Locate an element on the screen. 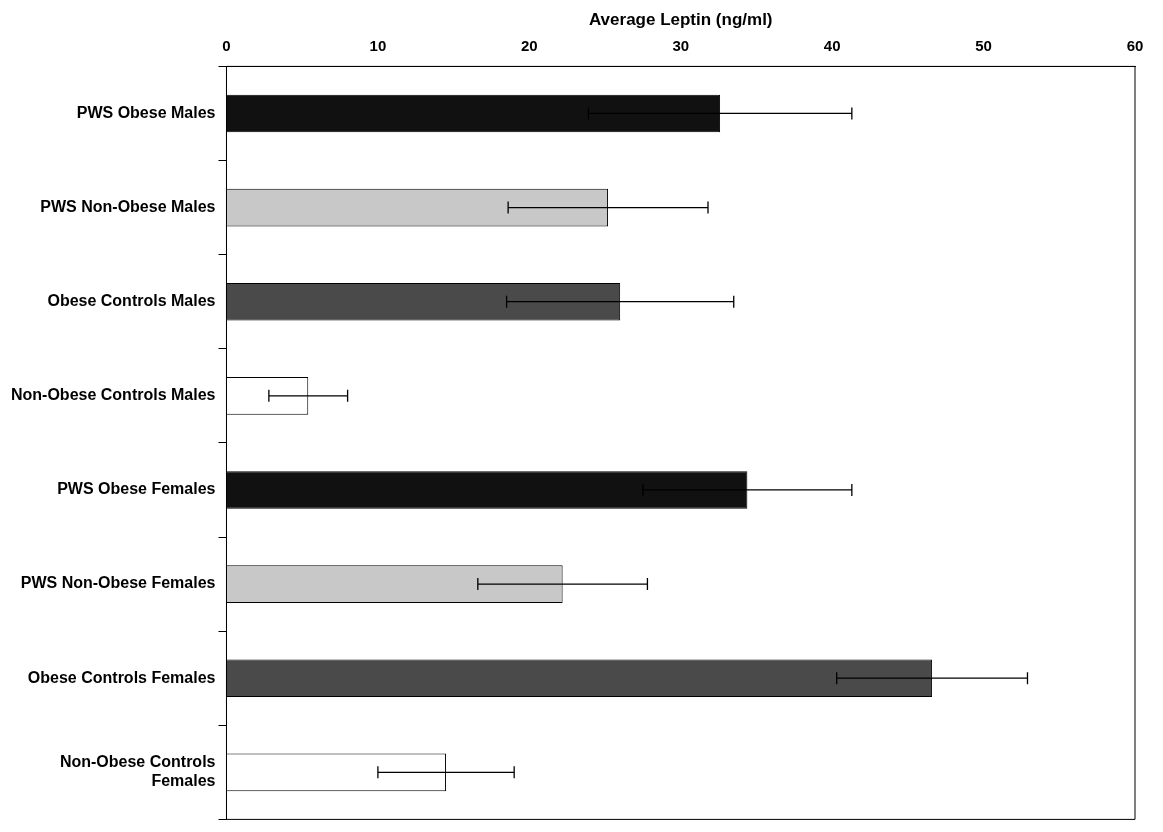 The image size is (1163, 832). x-axis-title: Average Leptin (ng/ml) is located at coordinates (680, 19).